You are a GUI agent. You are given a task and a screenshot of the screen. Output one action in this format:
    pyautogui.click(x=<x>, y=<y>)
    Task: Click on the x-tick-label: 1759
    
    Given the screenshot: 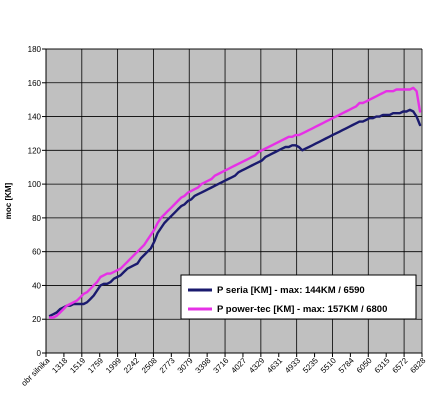 What is the action you would take?
    pyautogui.click(x=95, y=365)
    